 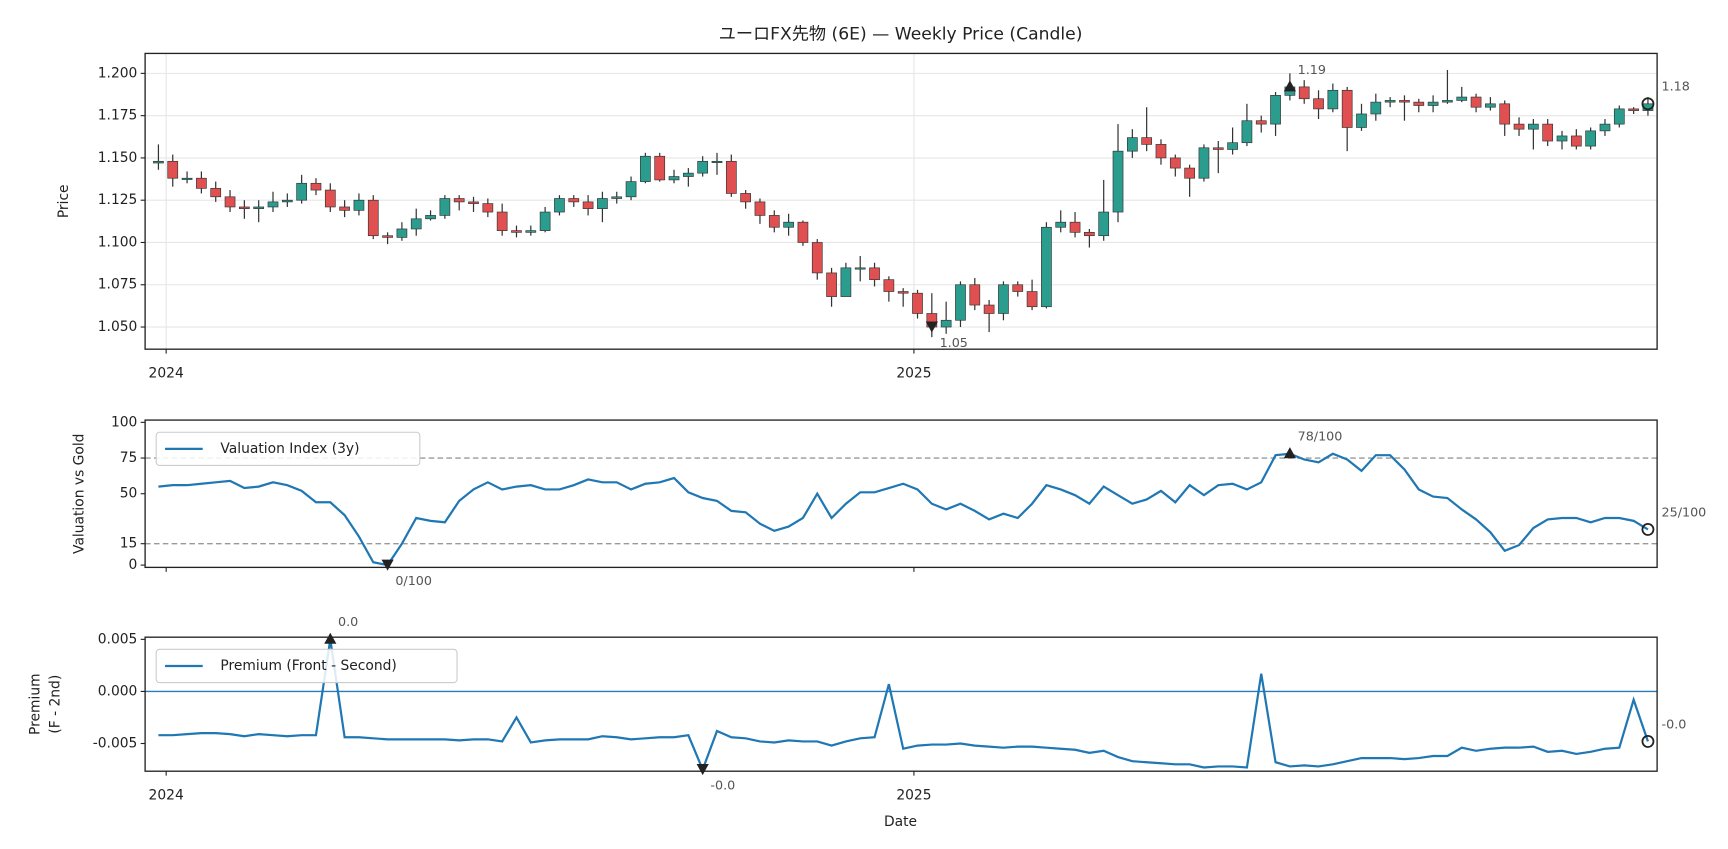 What do you see at coordinates (913, 374) in the screenshot?
I see `x-tick-label: 2025` at bounding box center [913, 374].